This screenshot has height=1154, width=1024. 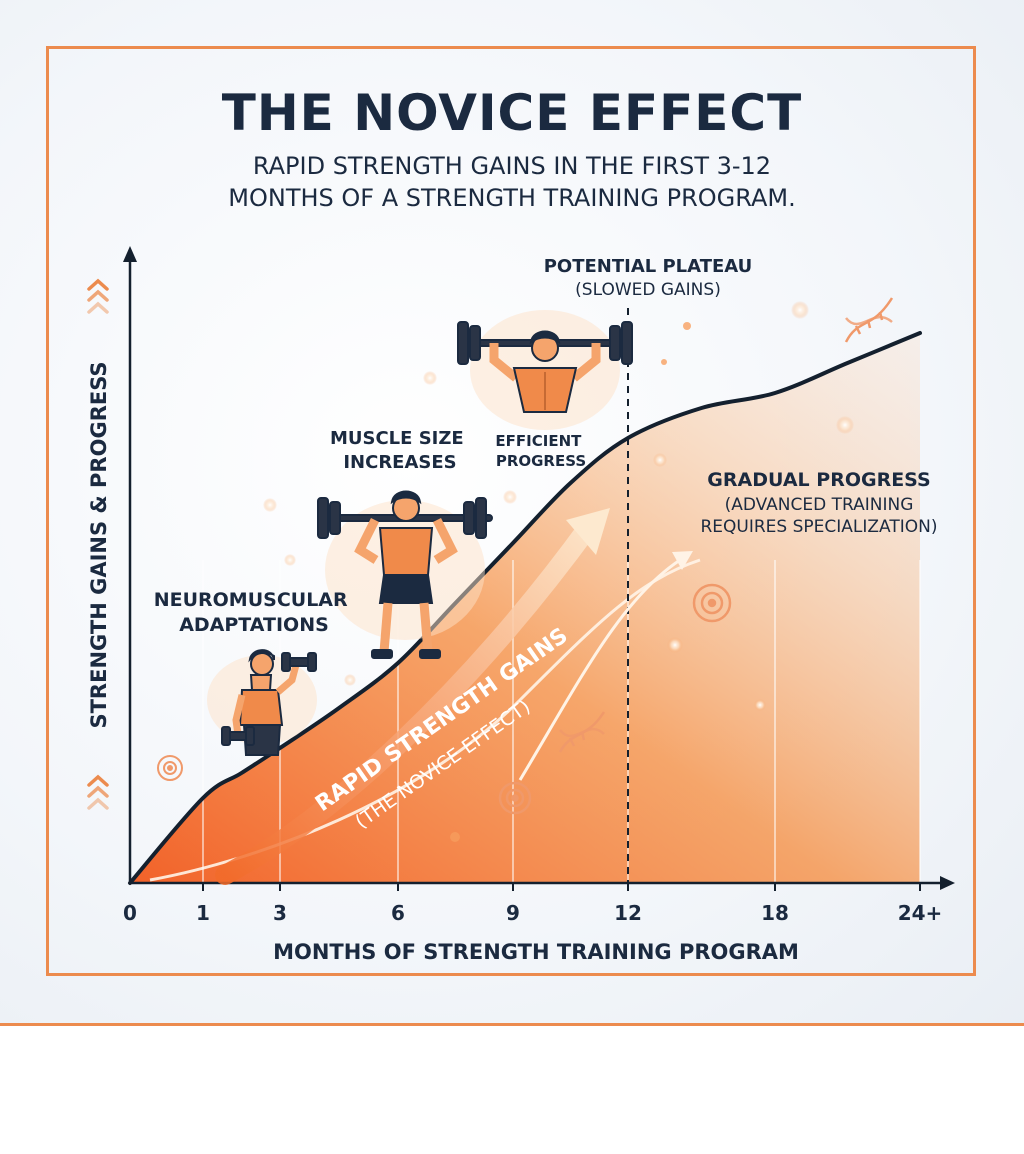 What do you see at coordinates (280, 913) in the screenshot?
I see `x-tick-label: 3` at bounding box center [280, 913].